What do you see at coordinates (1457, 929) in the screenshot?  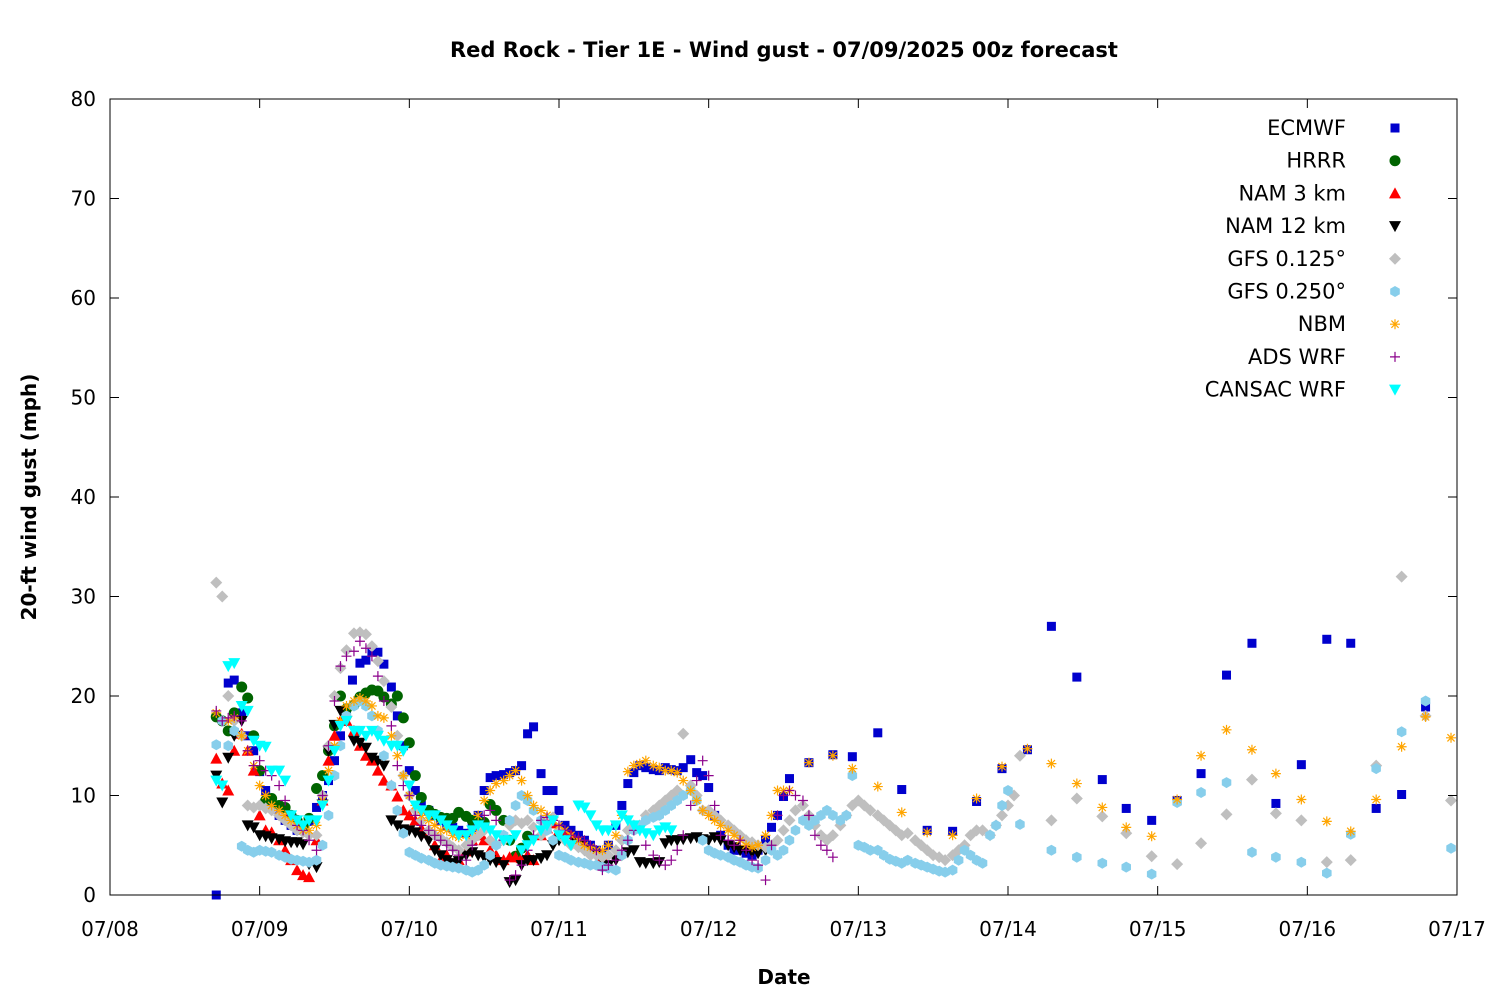 I see `x-tick-label: 07/17` at bounding box center [1457, 929].